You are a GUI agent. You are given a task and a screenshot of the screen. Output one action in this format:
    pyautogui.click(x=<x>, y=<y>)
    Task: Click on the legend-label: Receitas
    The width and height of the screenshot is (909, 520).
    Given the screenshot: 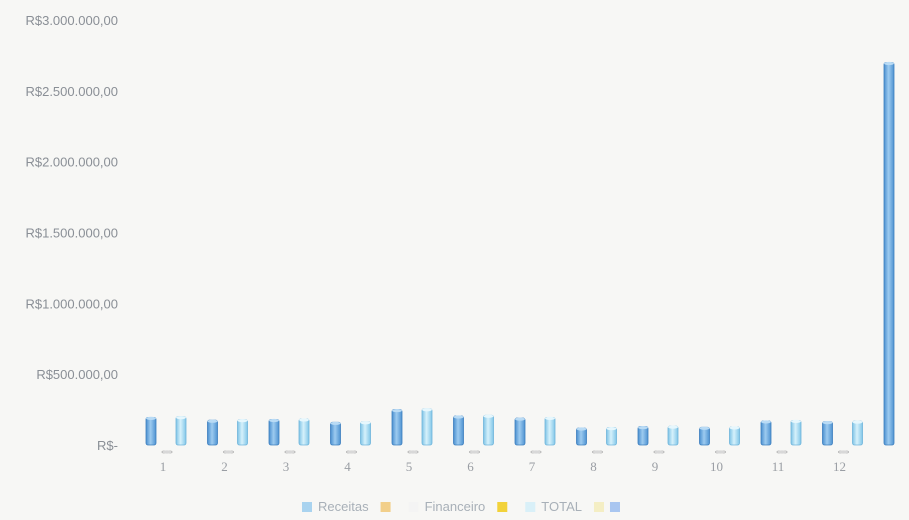 What is the action you would take?
    pyautogui.click(x=343, y=506)
    